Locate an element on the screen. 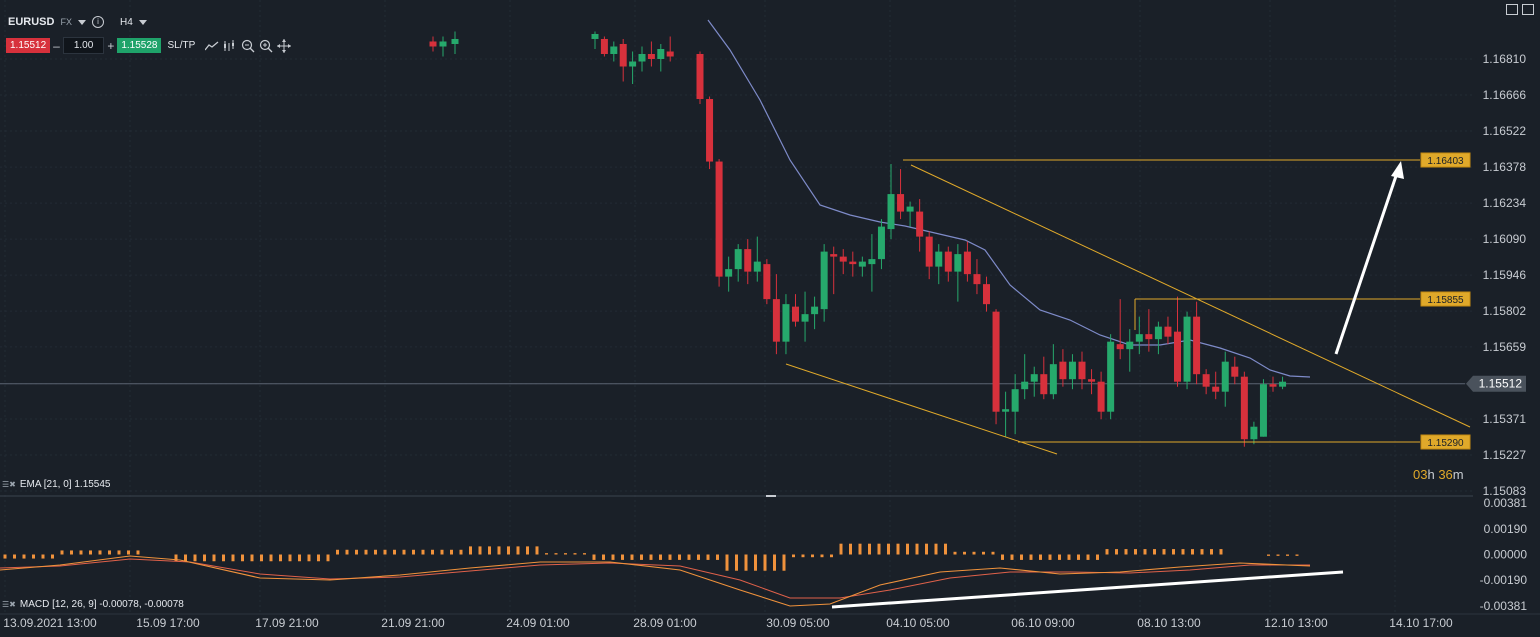  market-label: FX is located at coordinates (66, 22).